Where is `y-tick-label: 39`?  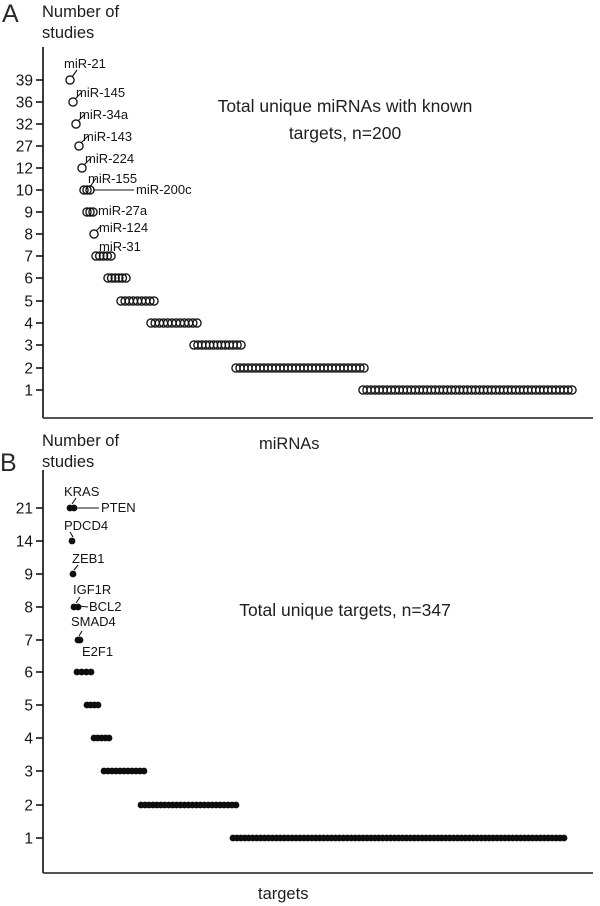
y-tick-label: 39 is located at coordinates (24, 81).